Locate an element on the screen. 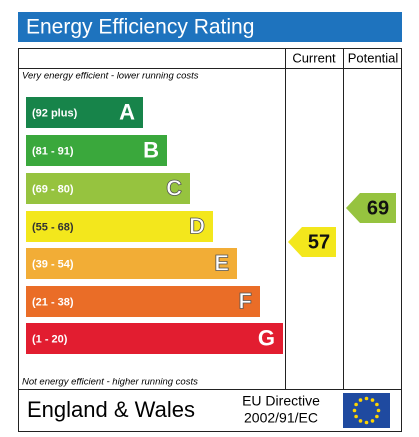  column-header: Current is located at coordinates (314, 57).